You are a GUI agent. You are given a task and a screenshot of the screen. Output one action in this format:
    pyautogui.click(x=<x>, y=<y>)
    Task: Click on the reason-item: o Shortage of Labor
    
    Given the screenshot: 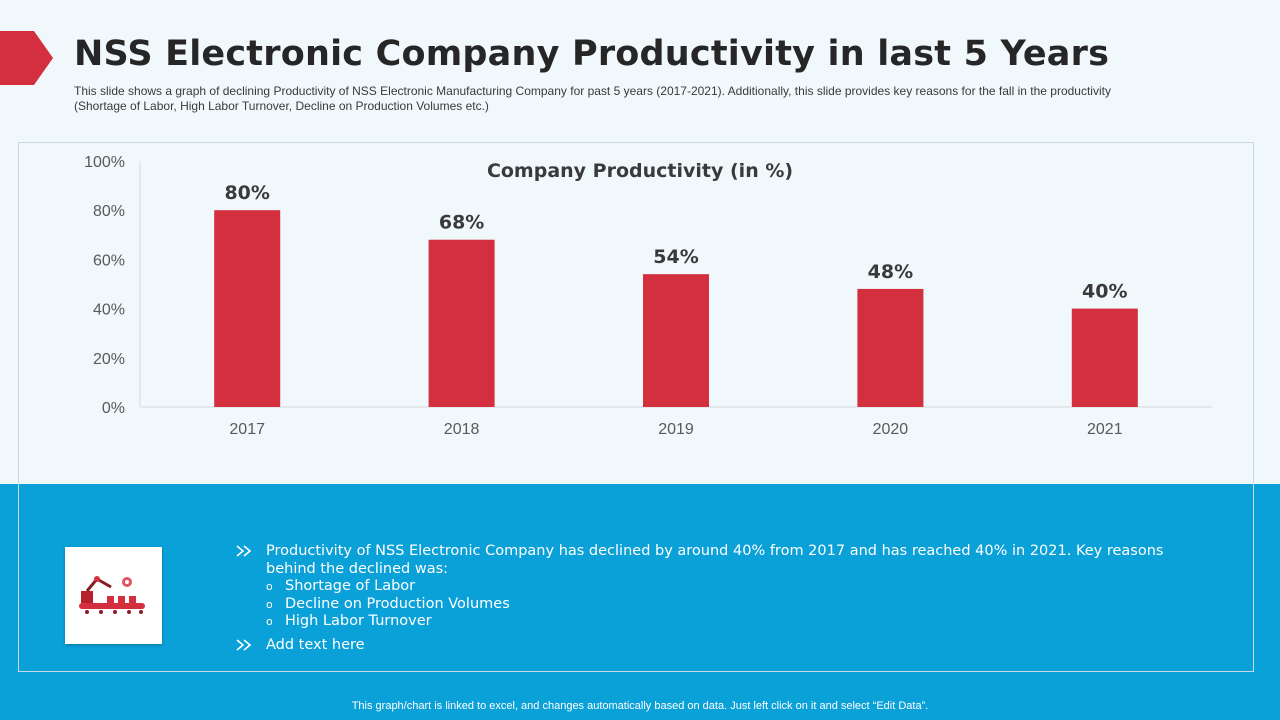 What is the action you would take?
    pyautogui.click(x=731, y=587)
    